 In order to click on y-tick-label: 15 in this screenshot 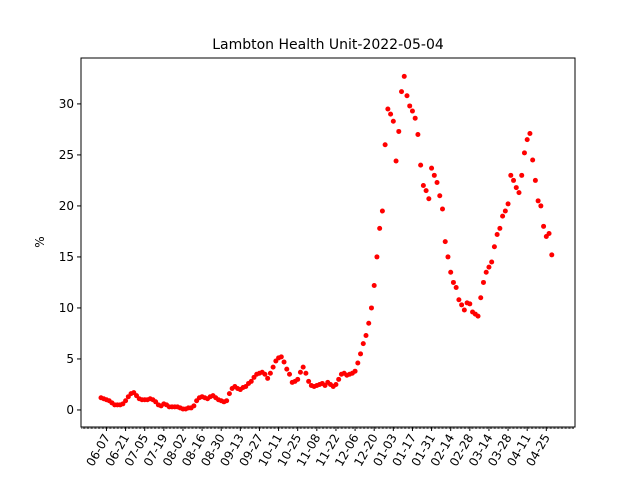, I will do `click(66, 257)`.